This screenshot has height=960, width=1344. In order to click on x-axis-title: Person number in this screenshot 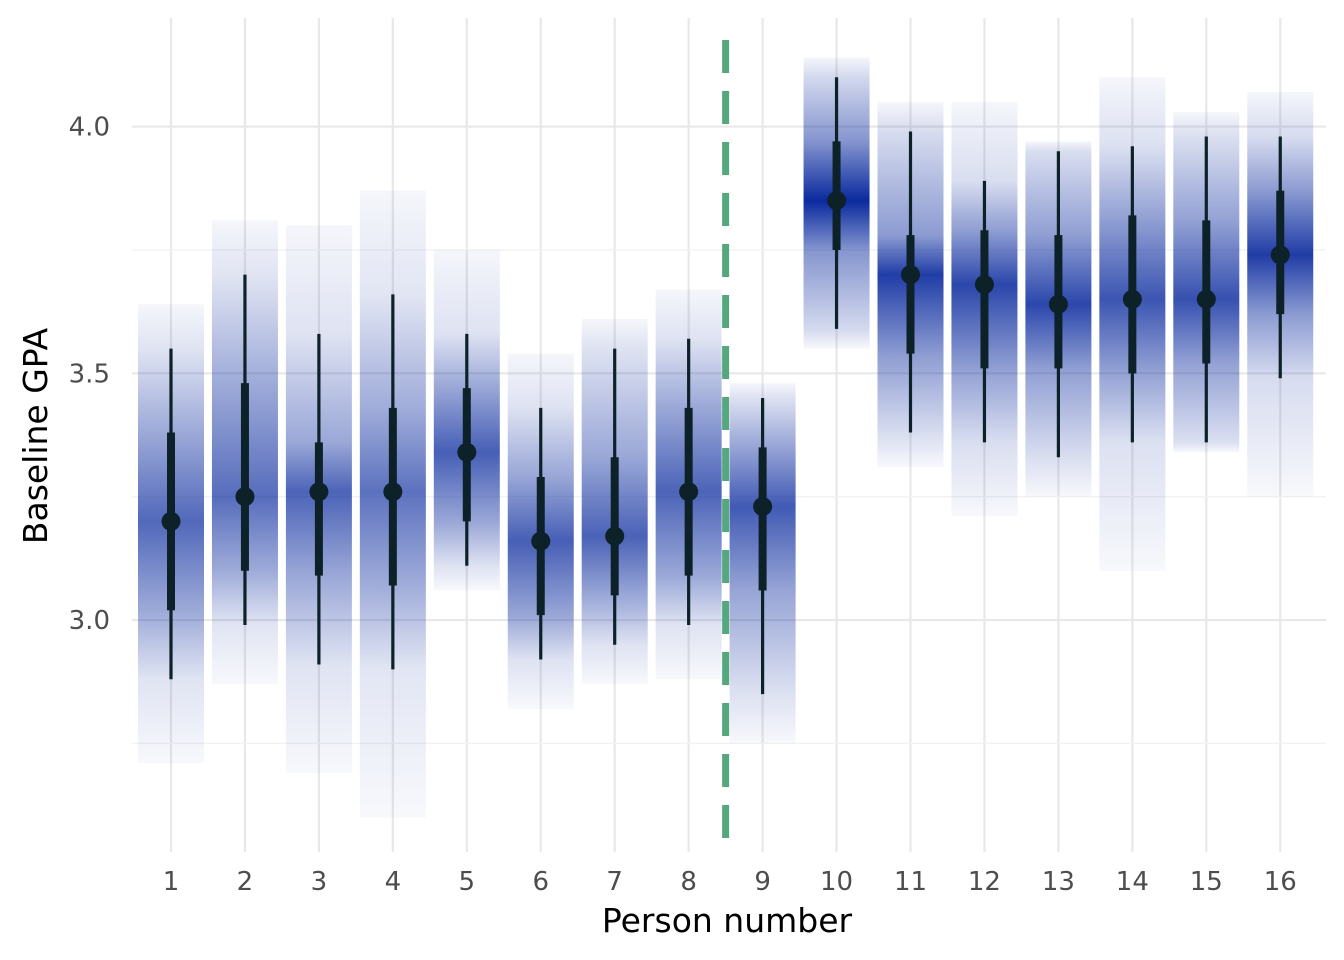, I will do `click(727, 920)`.